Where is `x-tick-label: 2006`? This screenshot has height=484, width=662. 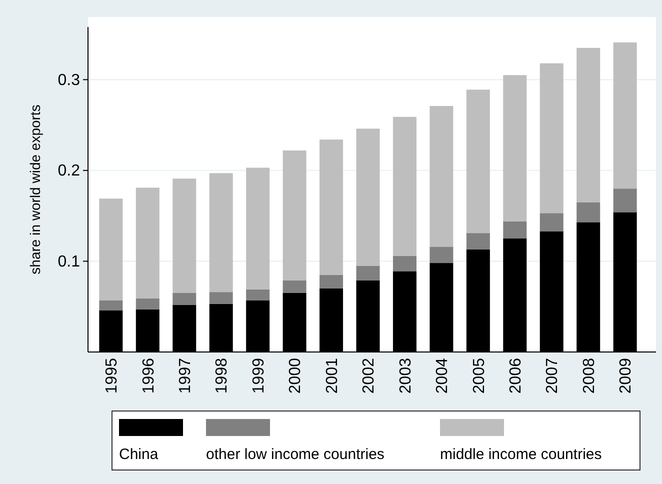
x-tick-label: 2006 is located at coordinates (515, 376).